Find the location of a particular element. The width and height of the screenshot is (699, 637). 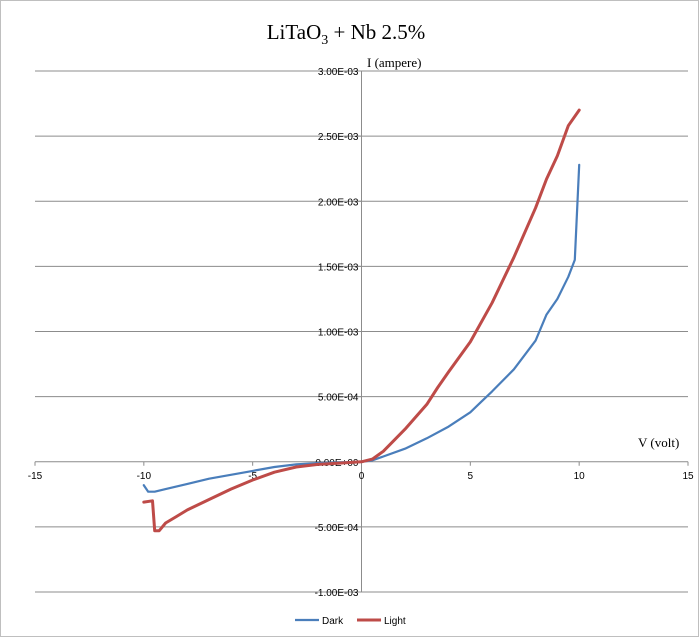

y-tick-label: -5.00E-04 is located at coordinates (337, 528).